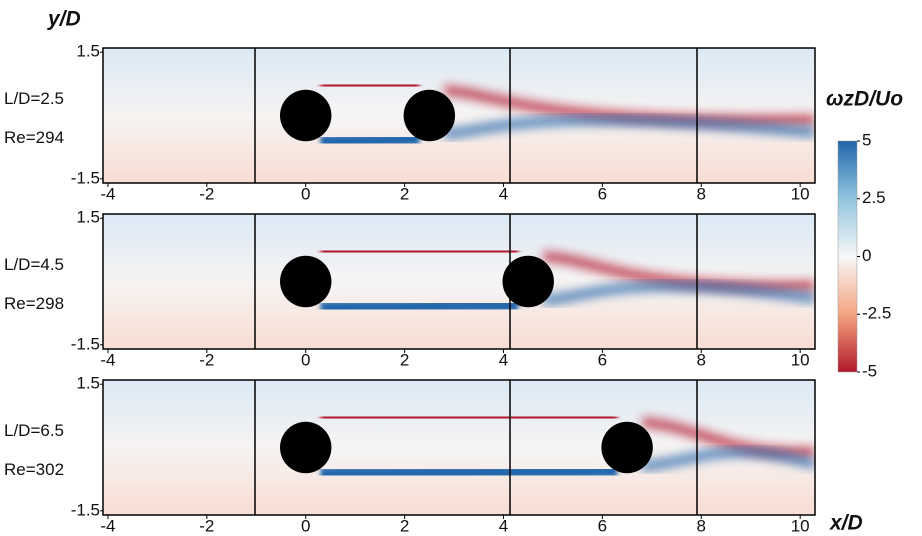 The height and width of the screenshot is (536, 922). Describe the element at coordinates (876, 313) in the screenshot. I see `colorbar-tick-label: -2.5` at that location.